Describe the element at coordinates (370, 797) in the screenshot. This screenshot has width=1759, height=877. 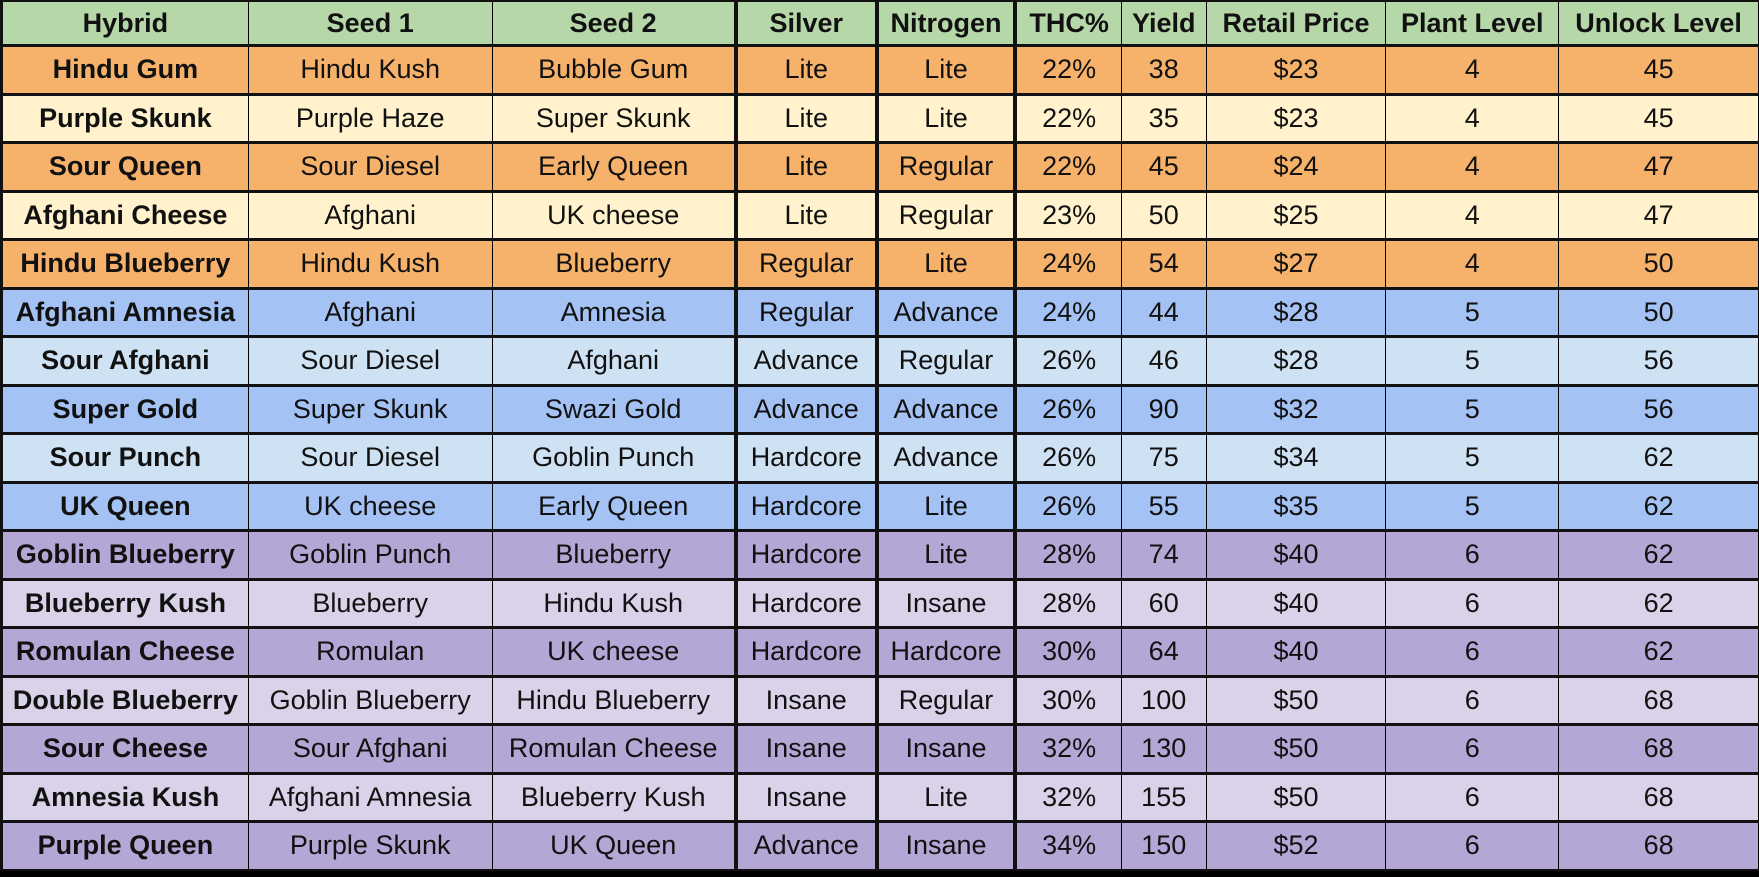
I see `cell-seed-1: Afghani Amnesia` at that location.